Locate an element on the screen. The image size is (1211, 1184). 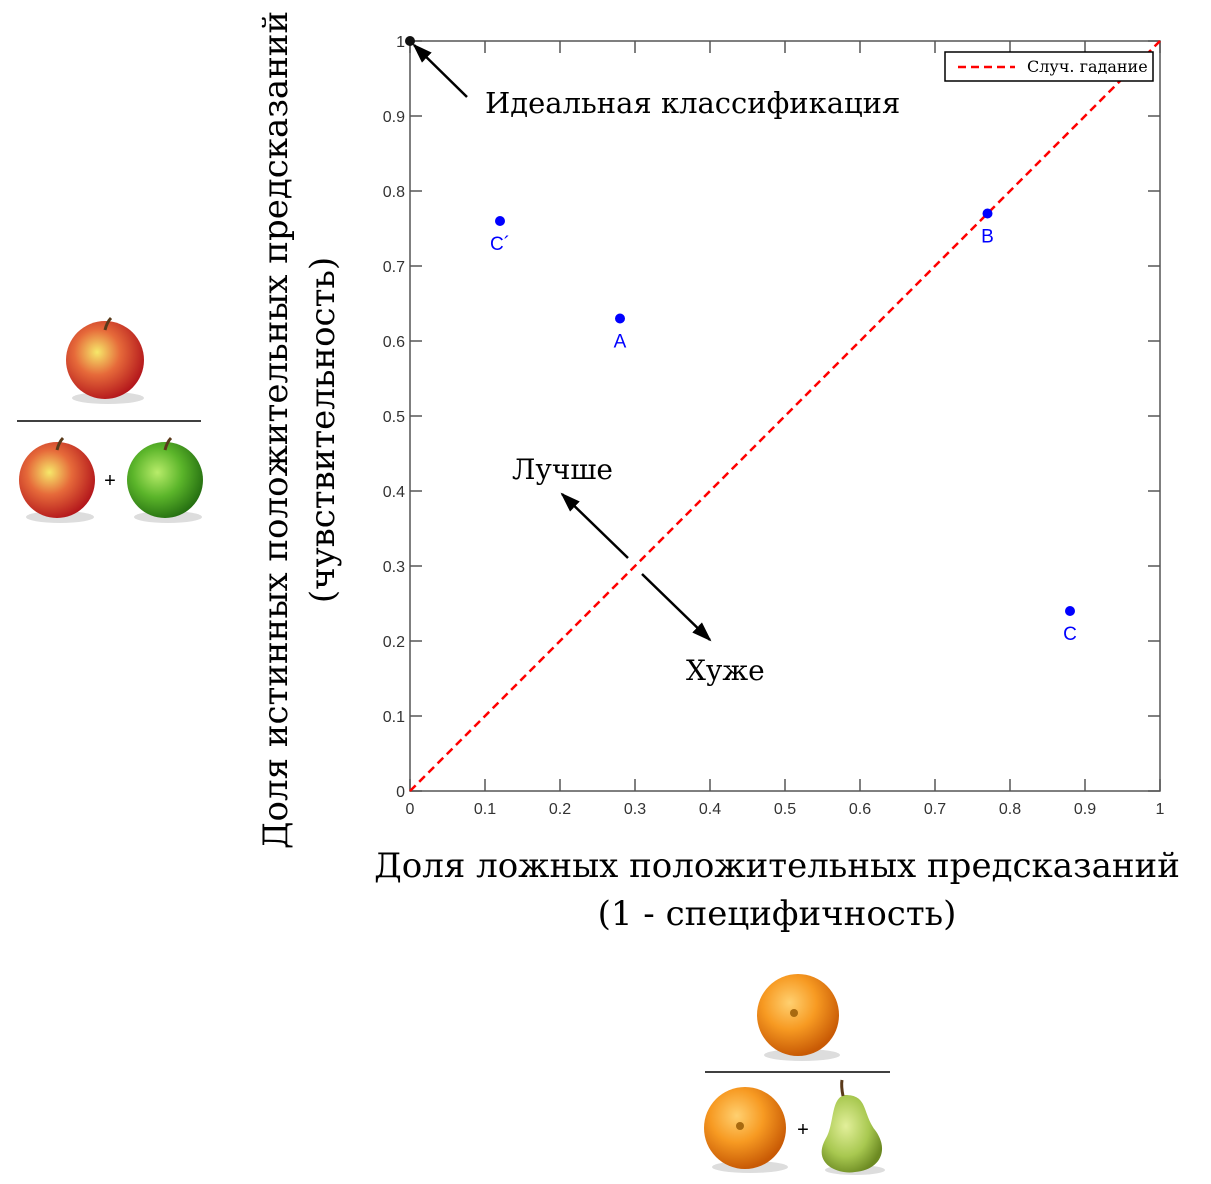
x-tick-label: 0.6 is located at coordinates (860, 809).